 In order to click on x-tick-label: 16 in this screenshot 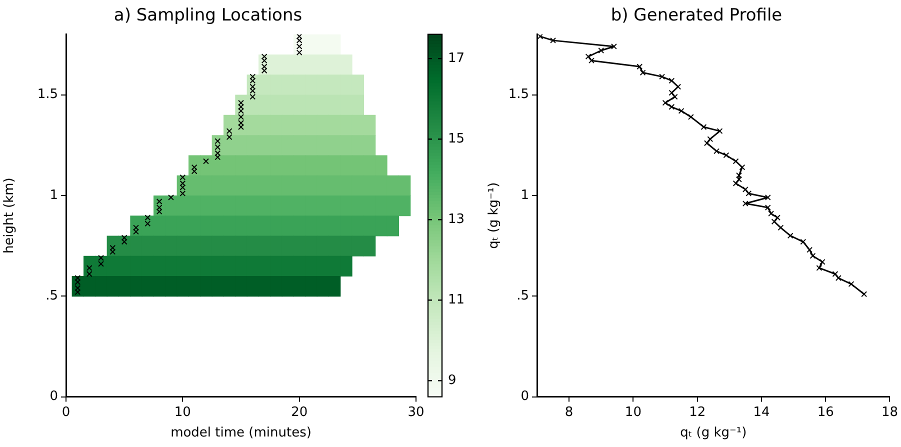, I will do `click(825, 412)`.